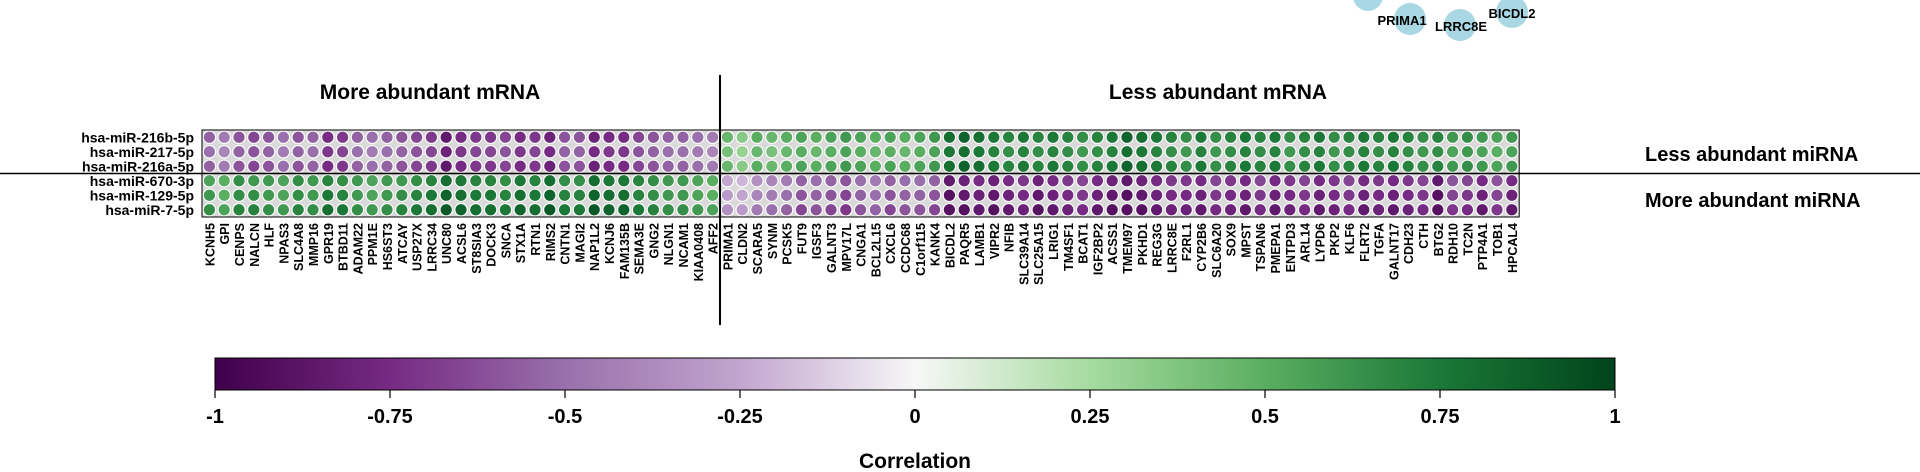 The image size is (1920, 472). I want to click on column-label: GPR19, so click(329, 243).